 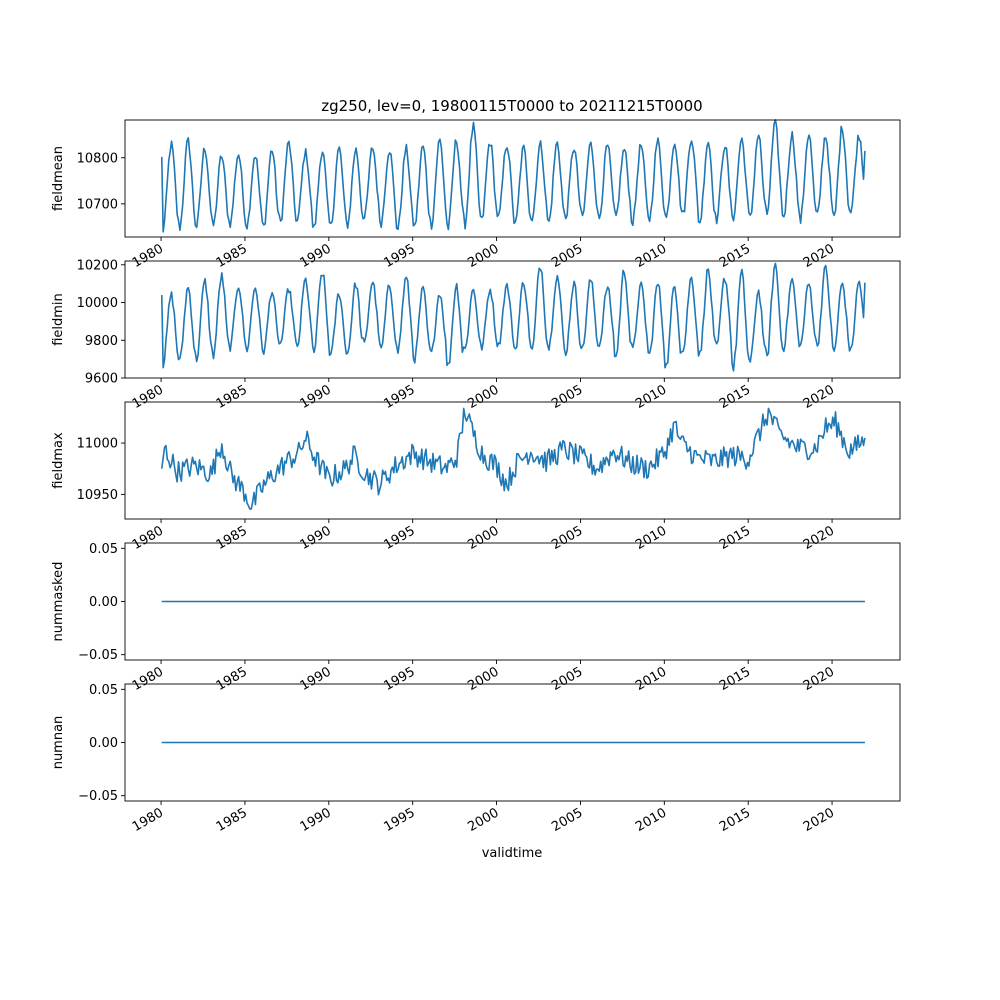 I want to click on y-tick-label: 11000, so click(x=97, y=444).